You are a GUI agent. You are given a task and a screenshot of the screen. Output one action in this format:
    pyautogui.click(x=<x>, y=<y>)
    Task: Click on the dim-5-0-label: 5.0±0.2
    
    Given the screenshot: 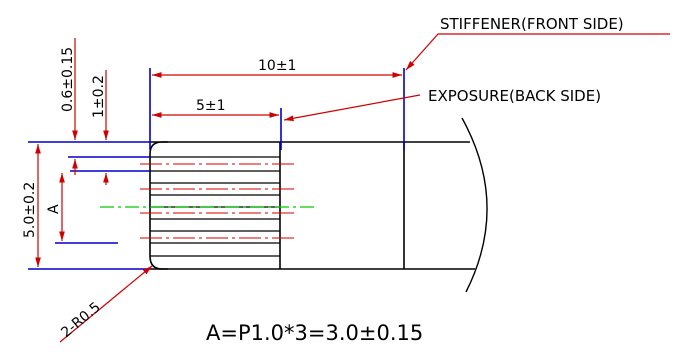 What is the action you would take?
    pyautogui.click(x=30, y=210)
    